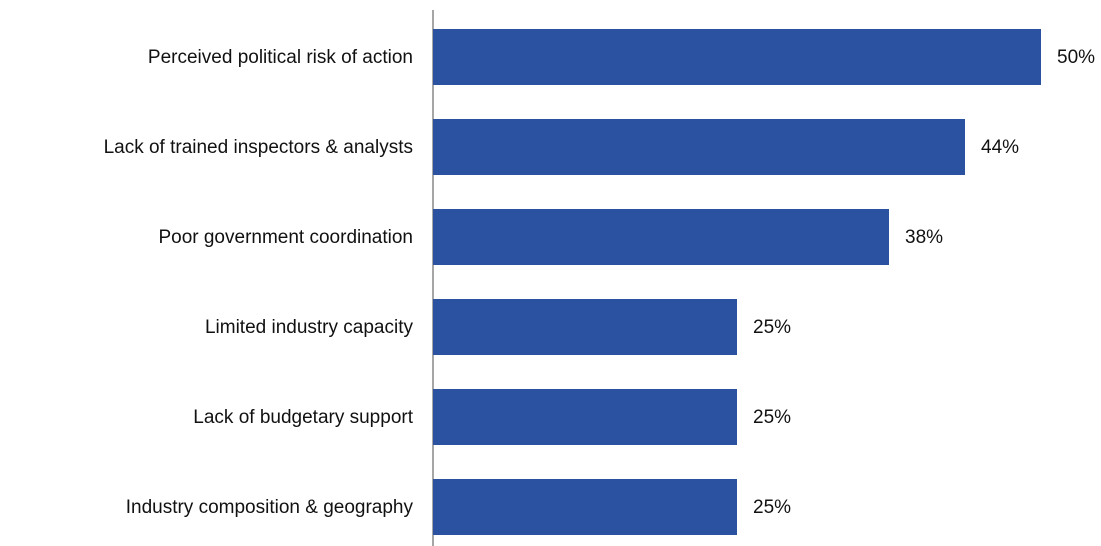 This screenshot has height=546, width=1101. Describe the element at coordinates (258, 147) in the screenshot. I see `category-label: Lack of trained inspectors & analysts` at that location.